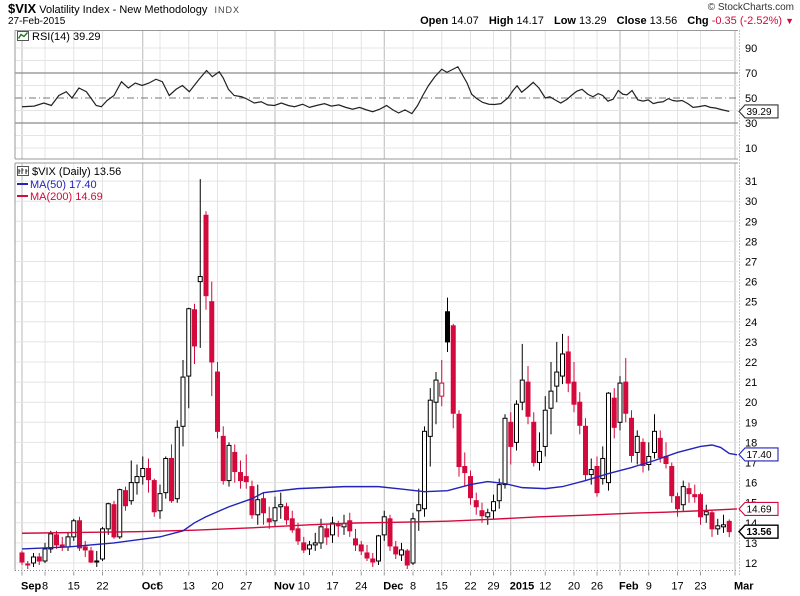  I want to click on chart-date: 27-Feb-2015, so click(37, 21).